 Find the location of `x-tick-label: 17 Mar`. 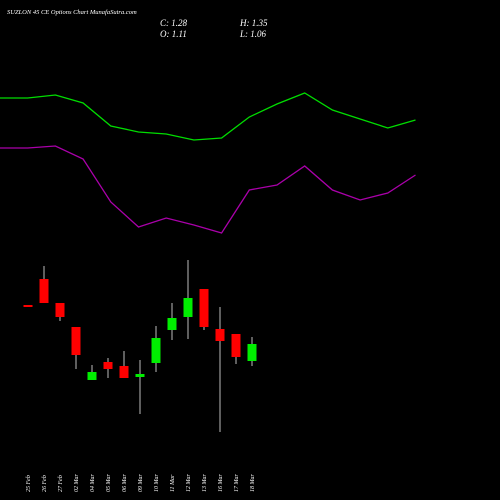

x-tick-label: 17 Mar is located at coordinates (237, 483).